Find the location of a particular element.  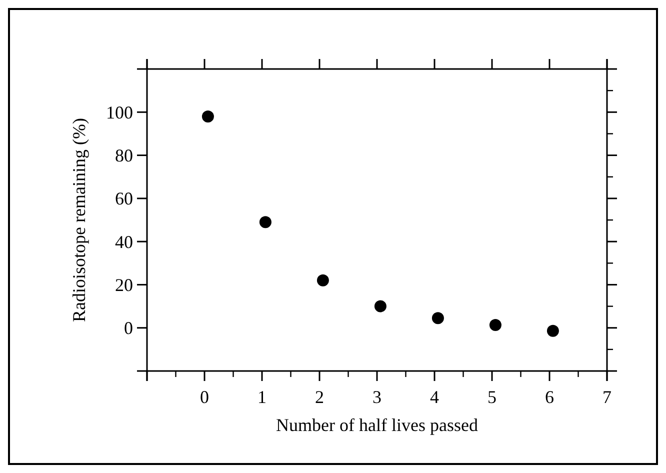

x-axis-title: Number of half lives passed is located at coordinates (377, 425).